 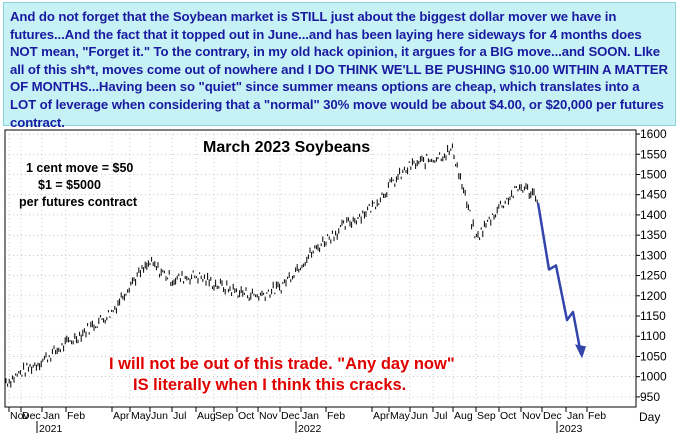 I want to click on y-tick-label: 1000, so click(x=653, y=377).